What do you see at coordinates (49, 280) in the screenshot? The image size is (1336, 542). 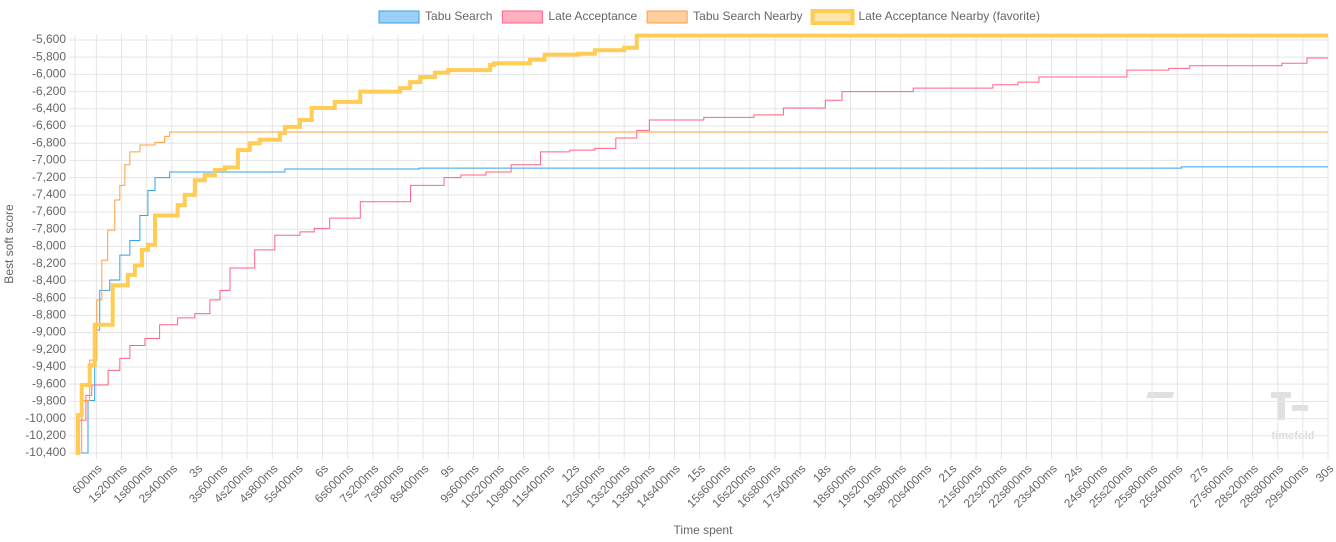 I see `y-tick-label: -8,400` at bounding box center [49, 280].